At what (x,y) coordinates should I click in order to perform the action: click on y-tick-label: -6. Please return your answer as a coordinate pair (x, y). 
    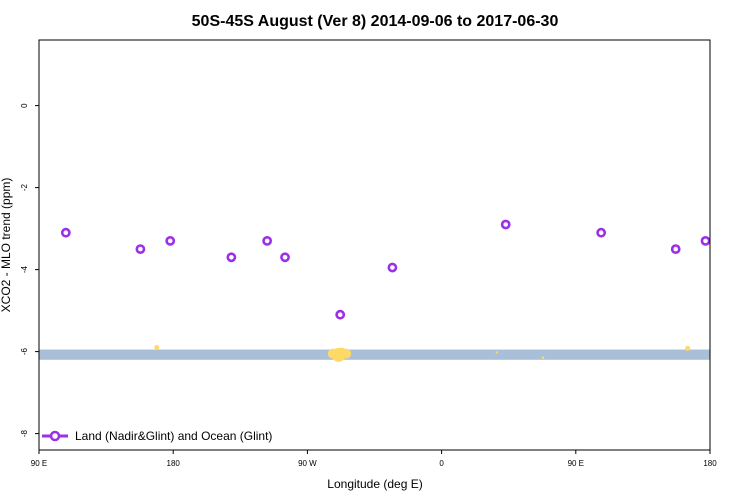
    Looking at the image, I should click on (24, 351).